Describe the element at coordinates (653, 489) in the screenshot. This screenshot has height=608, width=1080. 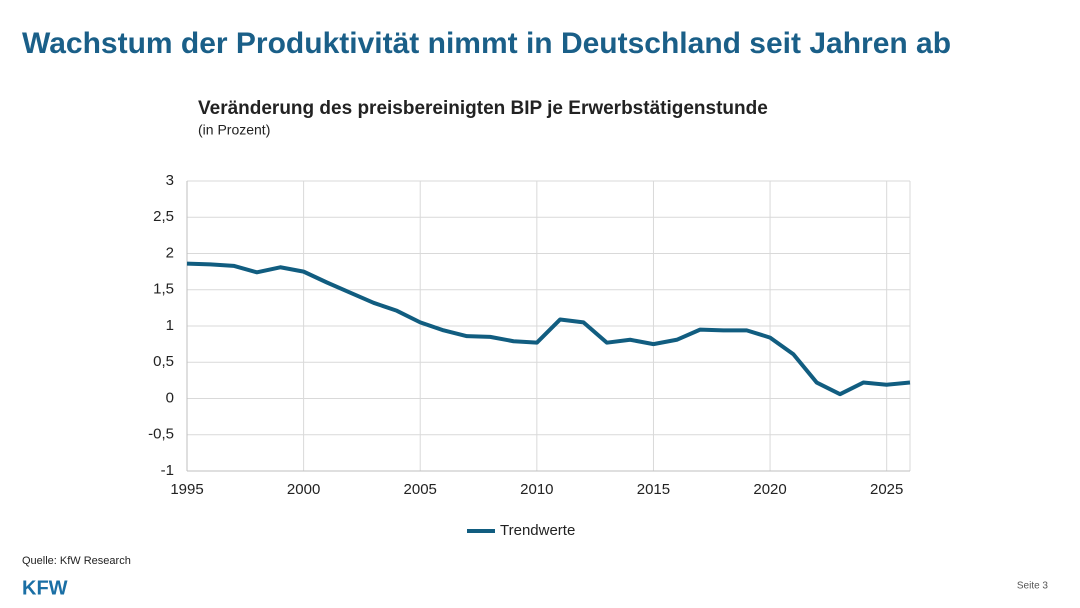
I see `x-tick-label: 2015` at that location.